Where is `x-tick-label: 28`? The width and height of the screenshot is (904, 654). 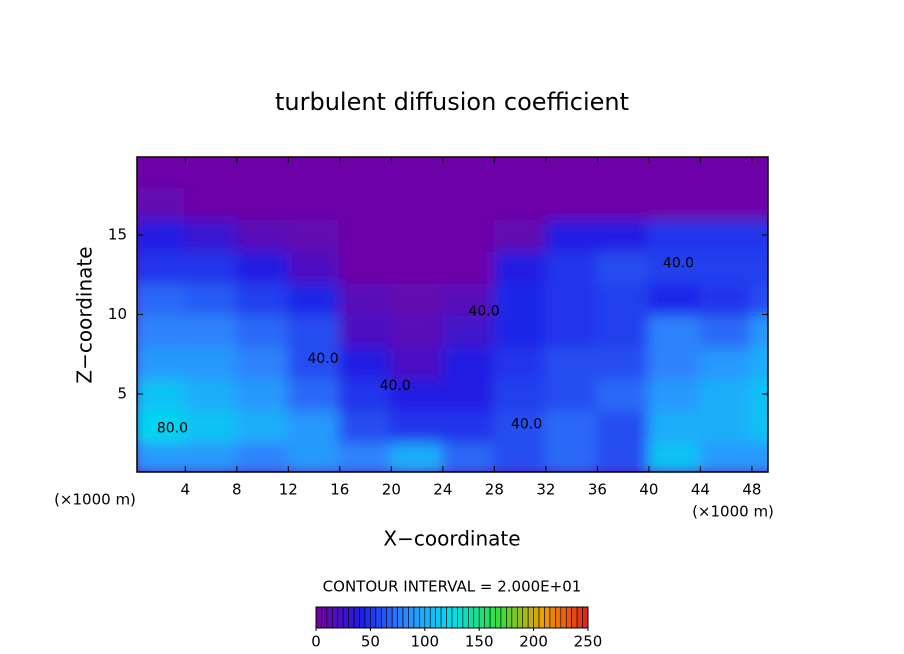
x-tick-label: 28 is located at coordinates (494, 490).